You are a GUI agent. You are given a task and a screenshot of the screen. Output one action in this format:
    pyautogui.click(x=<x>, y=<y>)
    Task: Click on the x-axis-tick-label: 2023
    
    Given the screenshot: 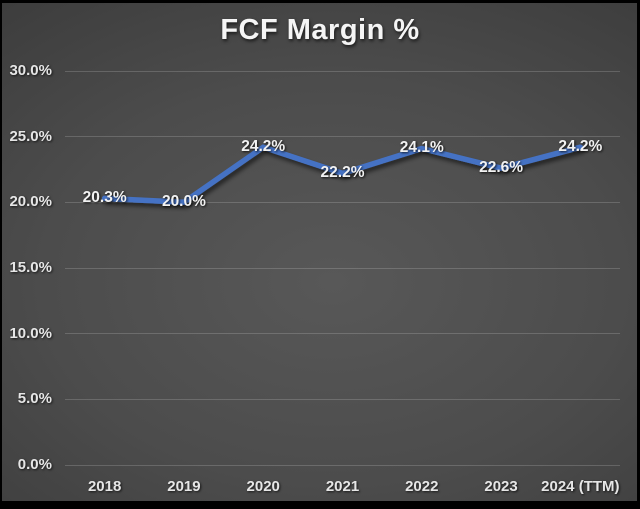 What is the action you would take?
    pyautogui.click(x=501, y=486)
    